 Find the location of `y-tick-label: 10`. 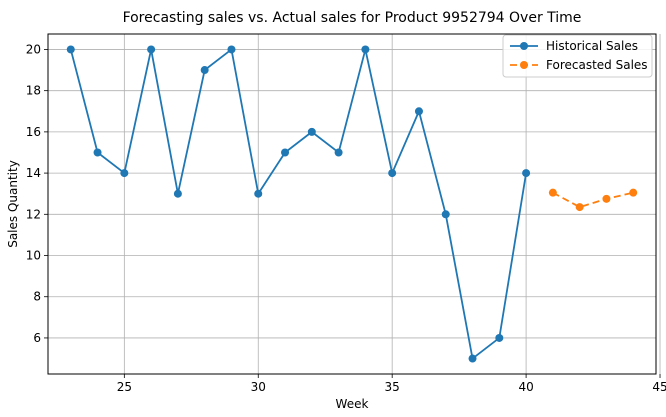

y-tick-label: 10 is located at coordinates (33, 256).